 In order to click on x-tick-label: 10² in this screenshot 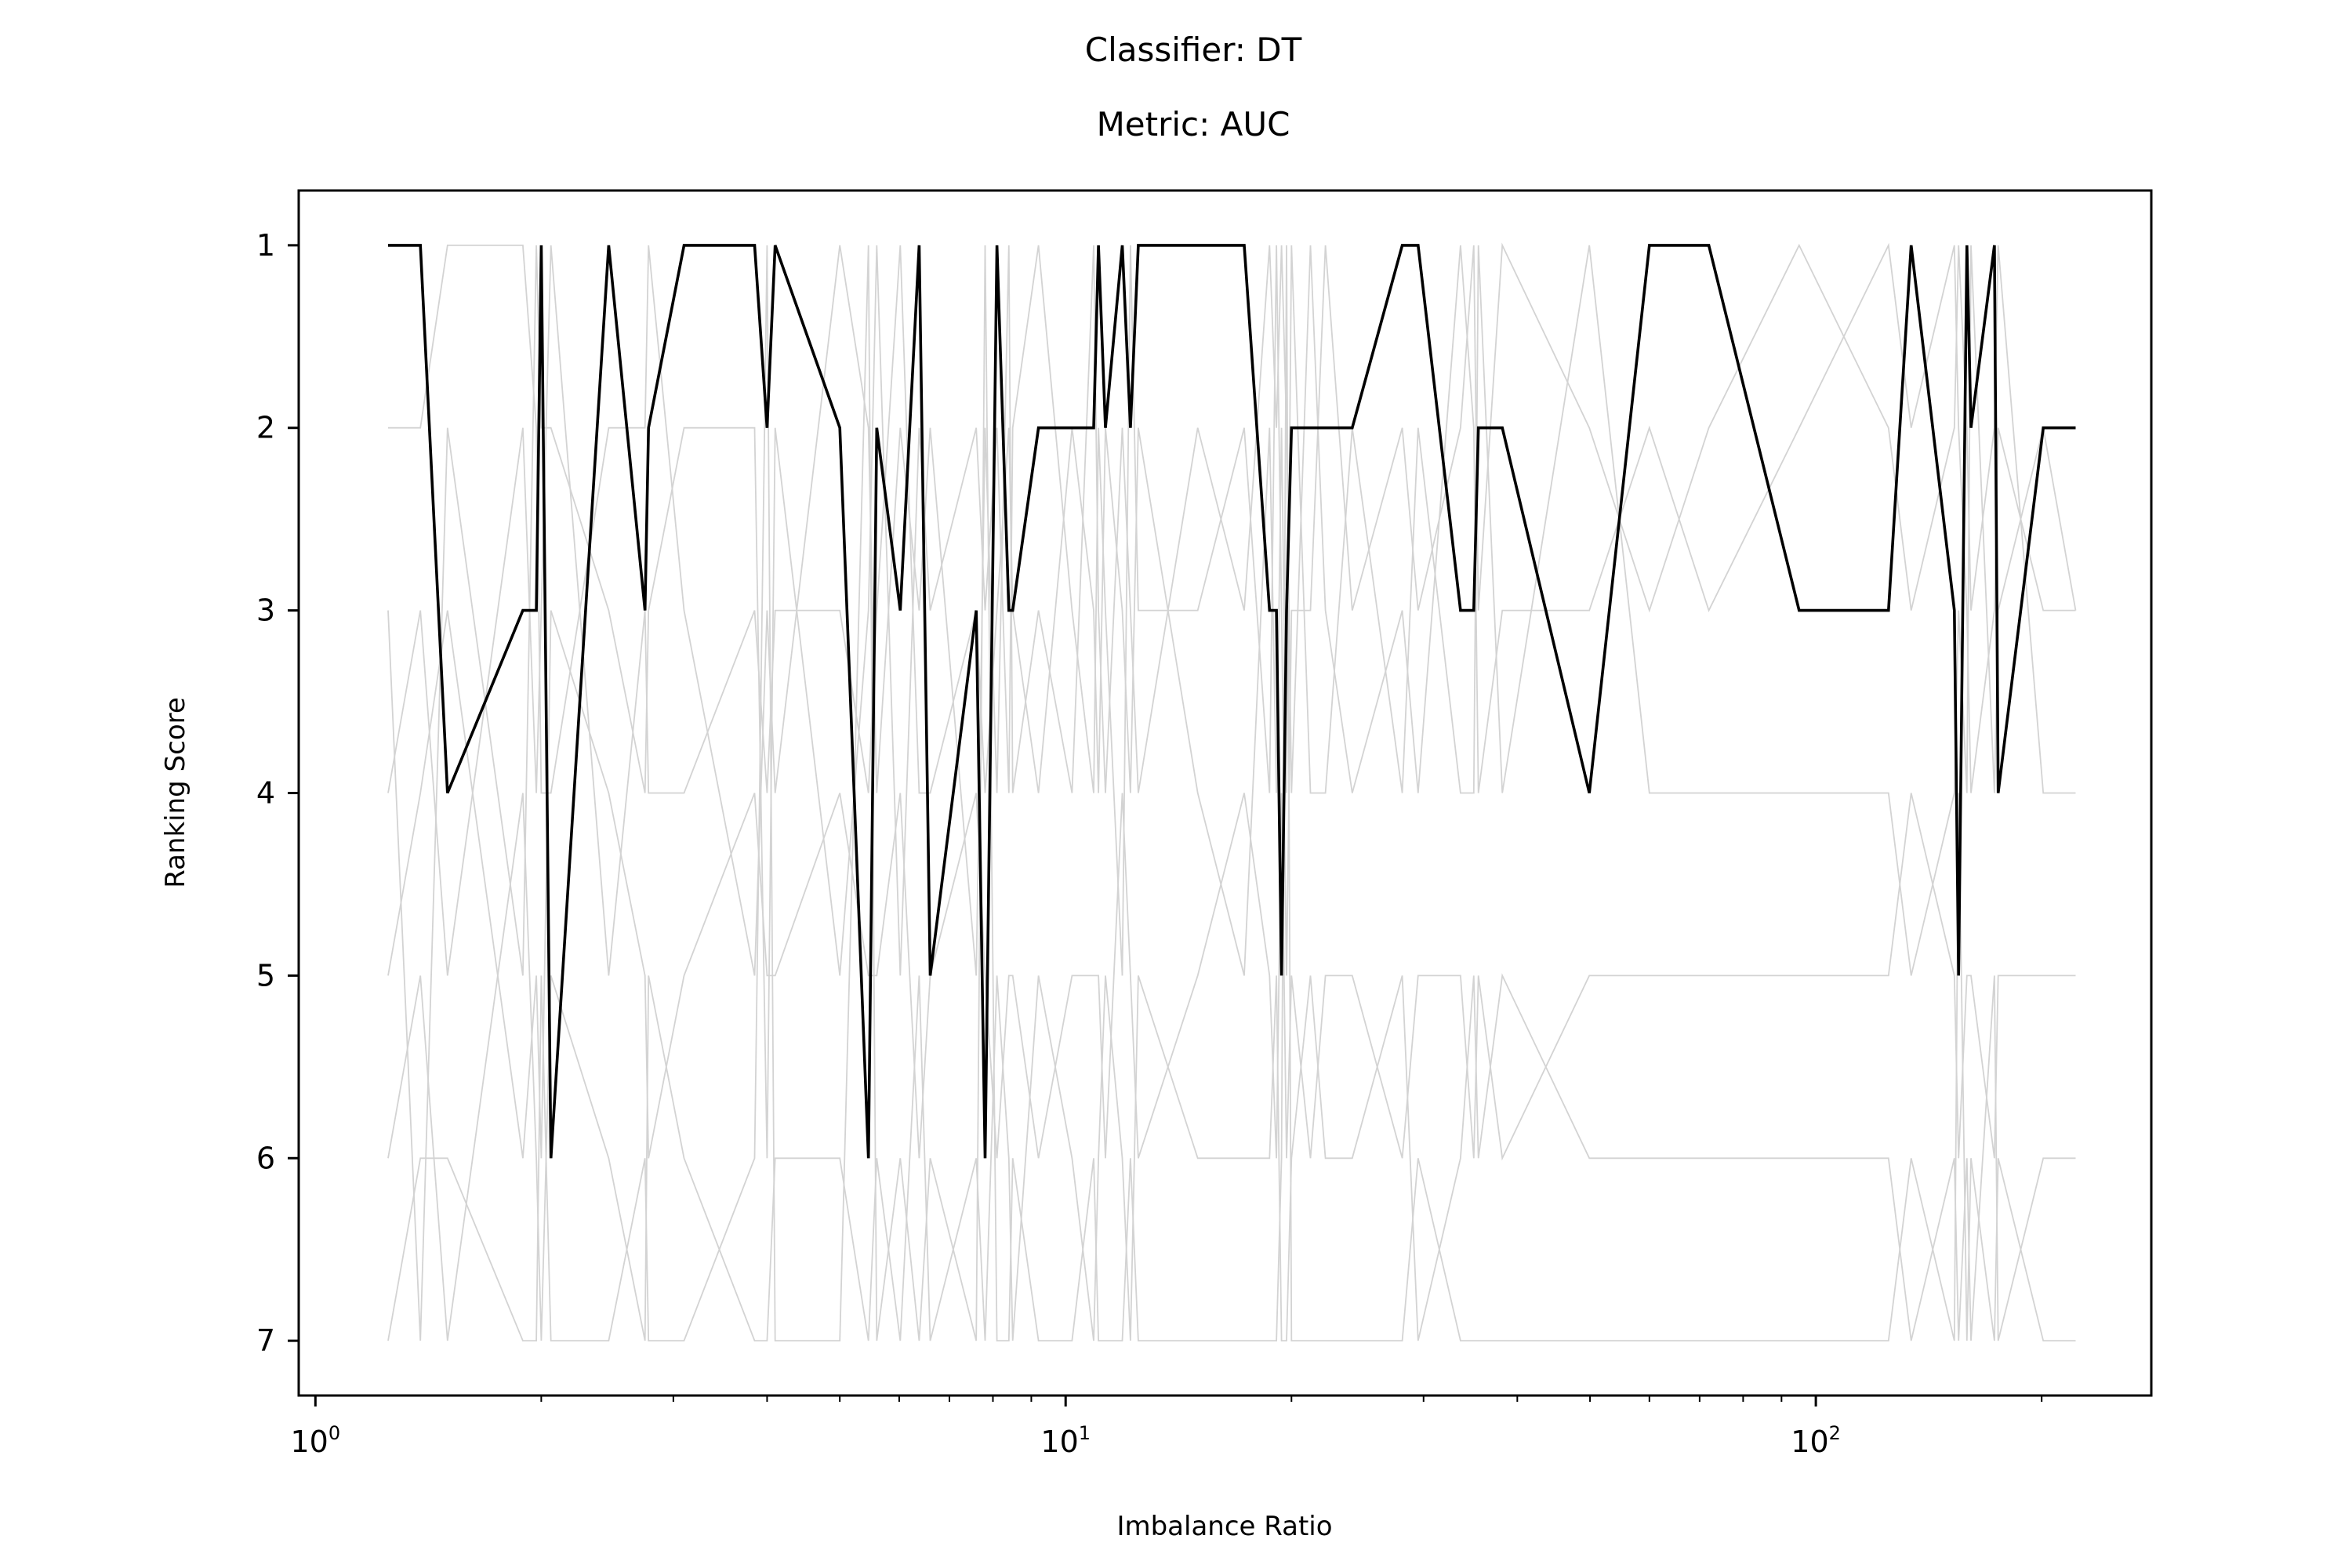, I will do `click(1816, 1440)`.